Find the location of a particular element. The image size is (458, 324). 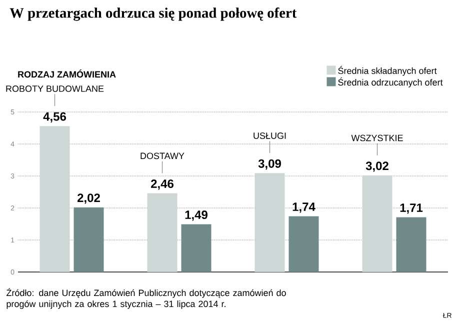

text: Źródło: dane Urzędu Zamówień Publicznych dotyczące zamówień do progów unijnych za okres 1 stycznia – 31 lipca 2014 r. is located at coordinates (146, 298).